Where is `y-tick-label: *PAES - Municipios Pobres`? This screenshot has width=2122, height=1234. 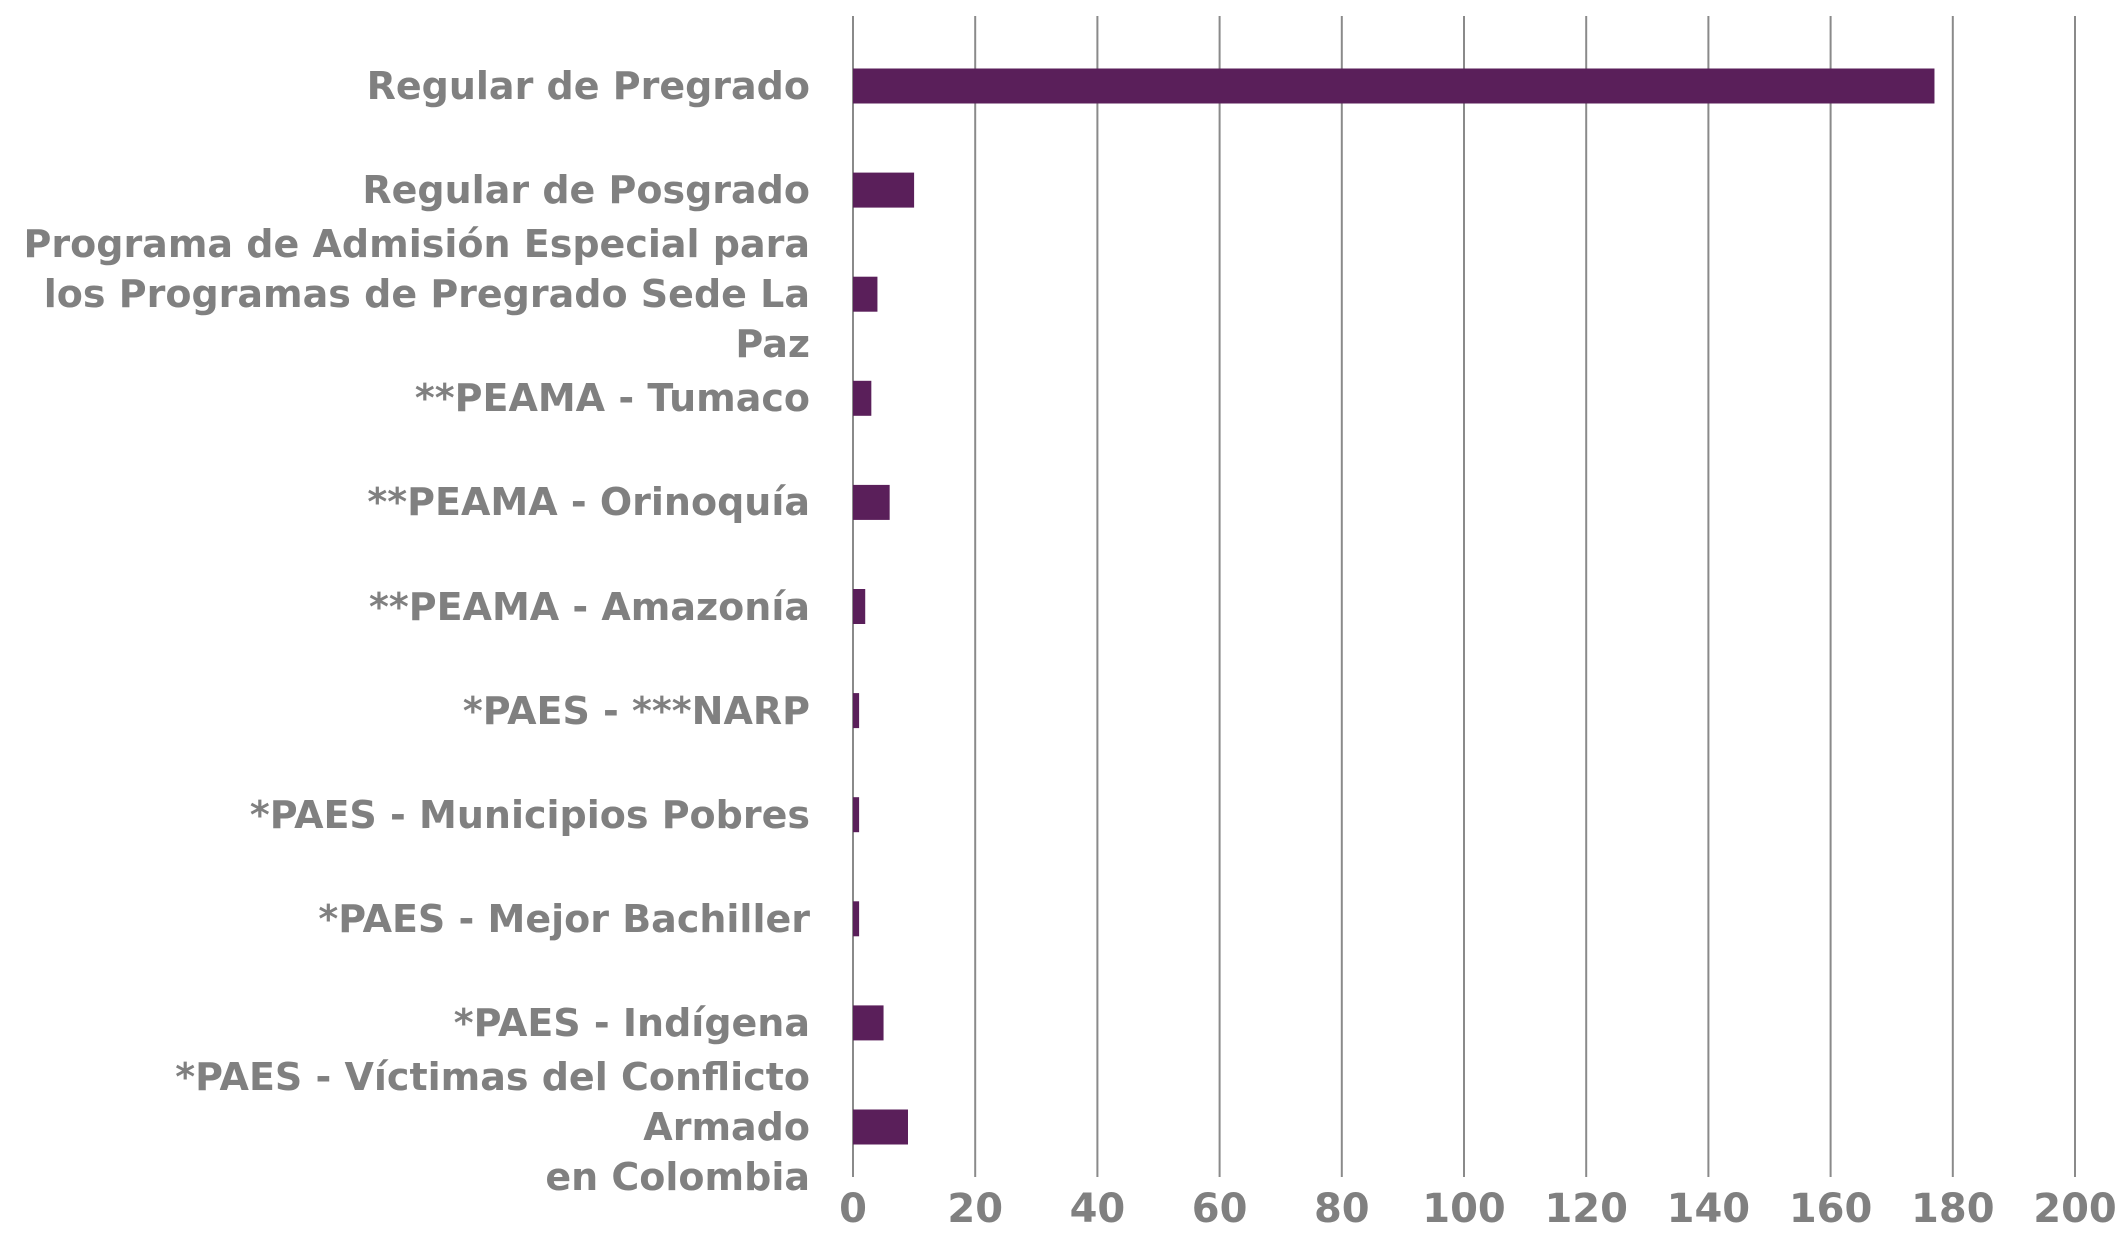 y-tick-label: *PAES - Municipios Pobres is located at coordinates (529, 814).